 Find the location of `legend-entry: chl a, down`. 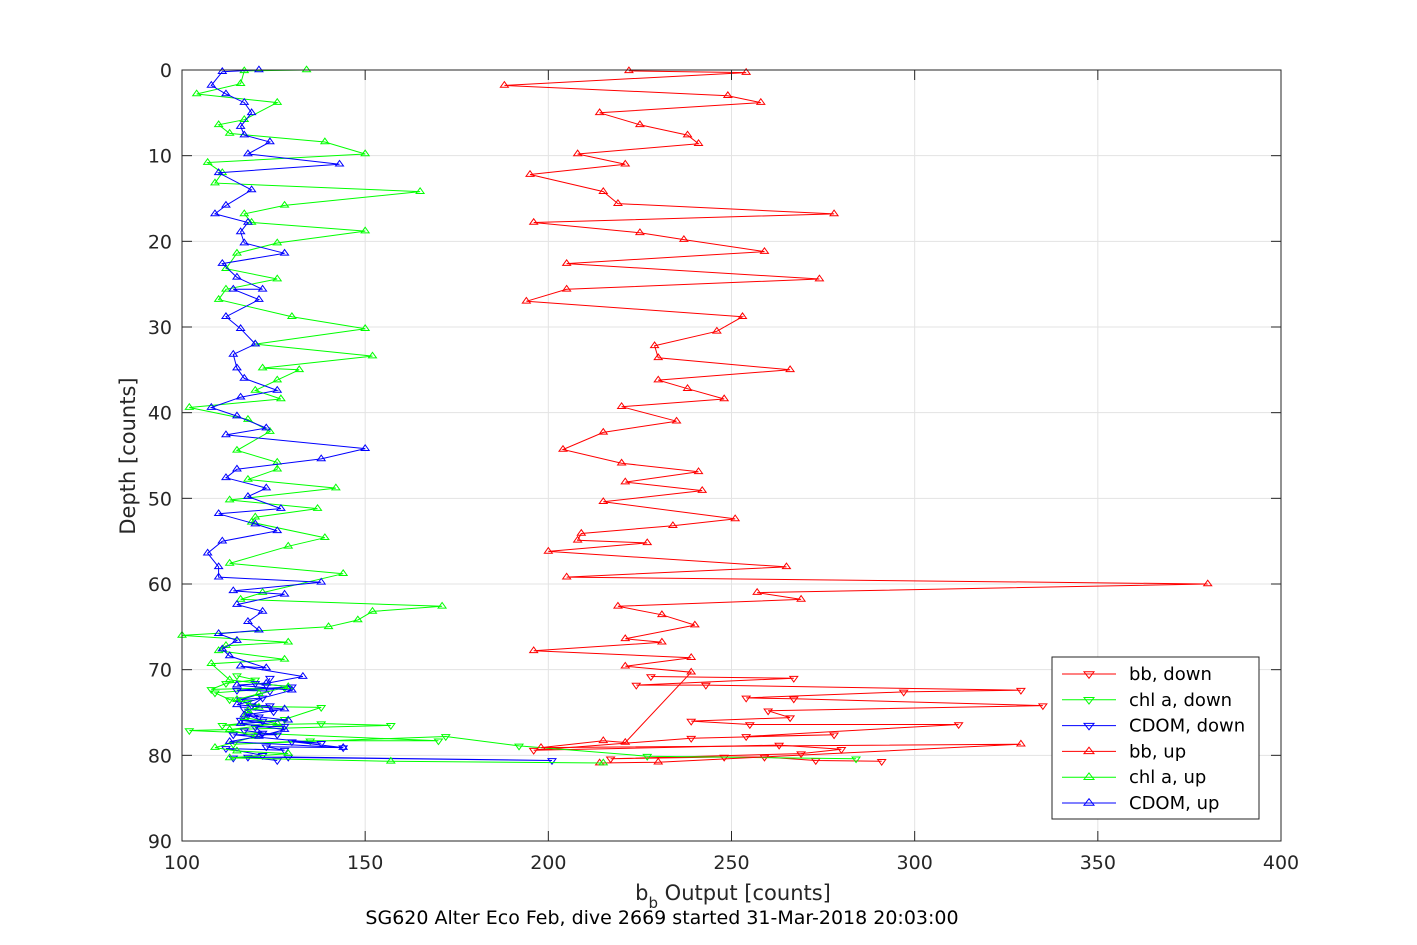

legend-entry: chl a, down is located at coordinates (1147, 700).